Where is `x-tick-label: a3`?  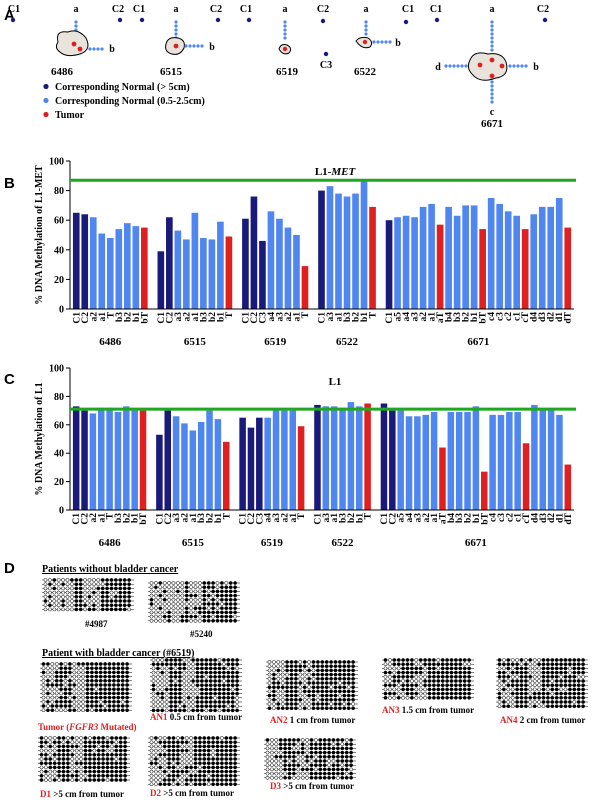
x-tick-label: a3 is located at coordinates (327, 518).